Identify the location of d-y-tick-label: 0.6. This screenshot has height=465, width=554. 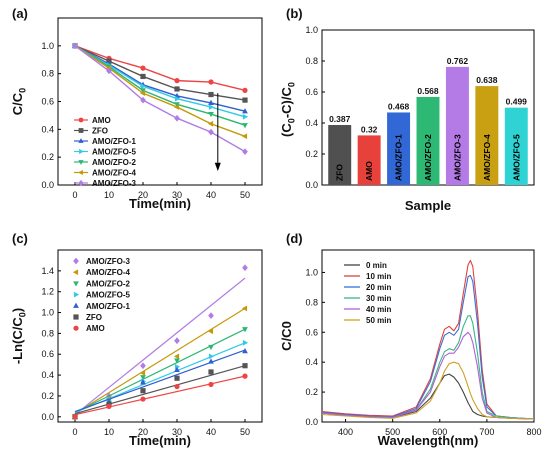
(311, 332).